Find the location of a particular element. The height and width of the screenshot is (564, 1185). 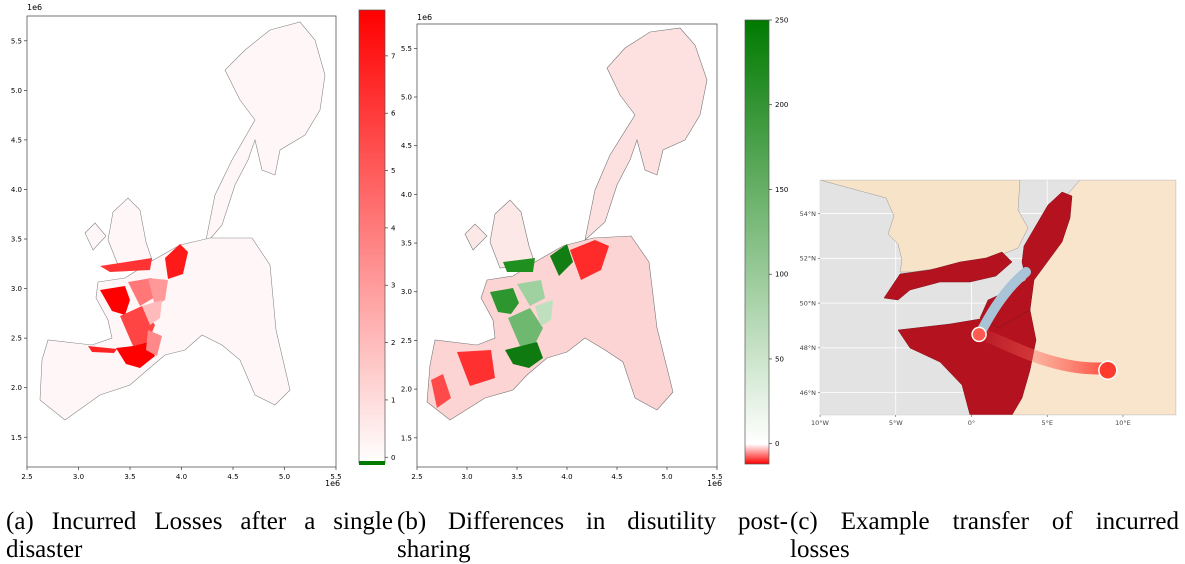

chart-a-loss-paris is located at coordinates (158, 292).